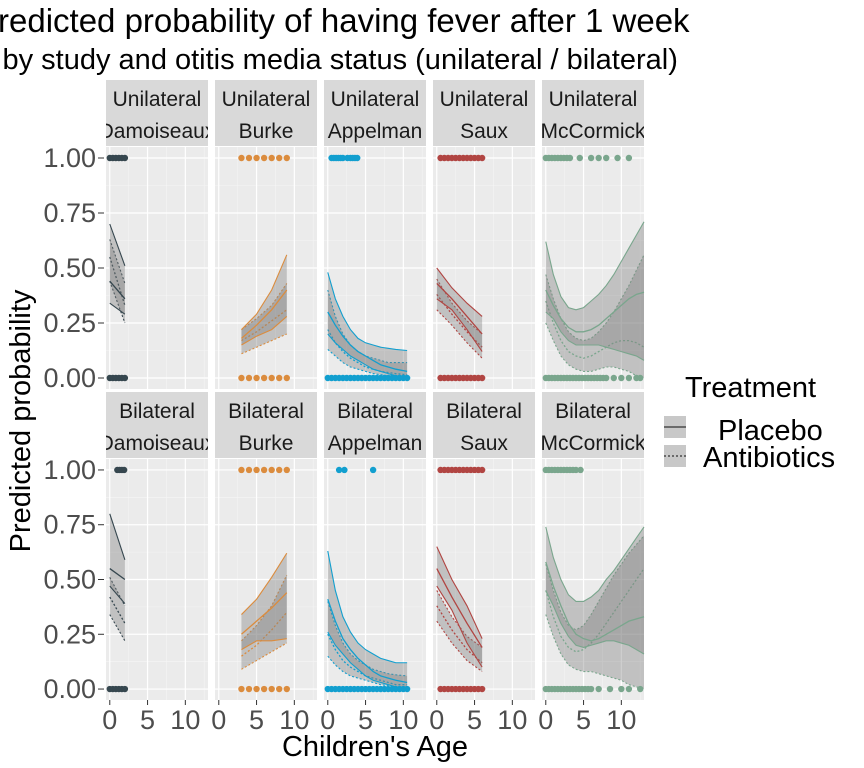 The width and height of the screenshot is (864, 768). Describe the element at coordinates (266, 131) in the screenshot. I see `strip-label-study: Burke` at that location.